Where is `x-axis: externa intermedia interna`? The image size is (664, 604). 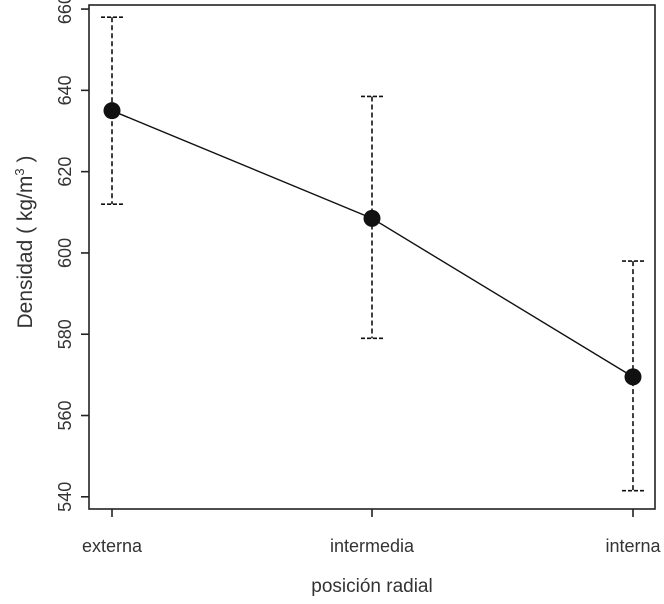
x-axis: externa intermedia interna is located at coordinates (372, 532).